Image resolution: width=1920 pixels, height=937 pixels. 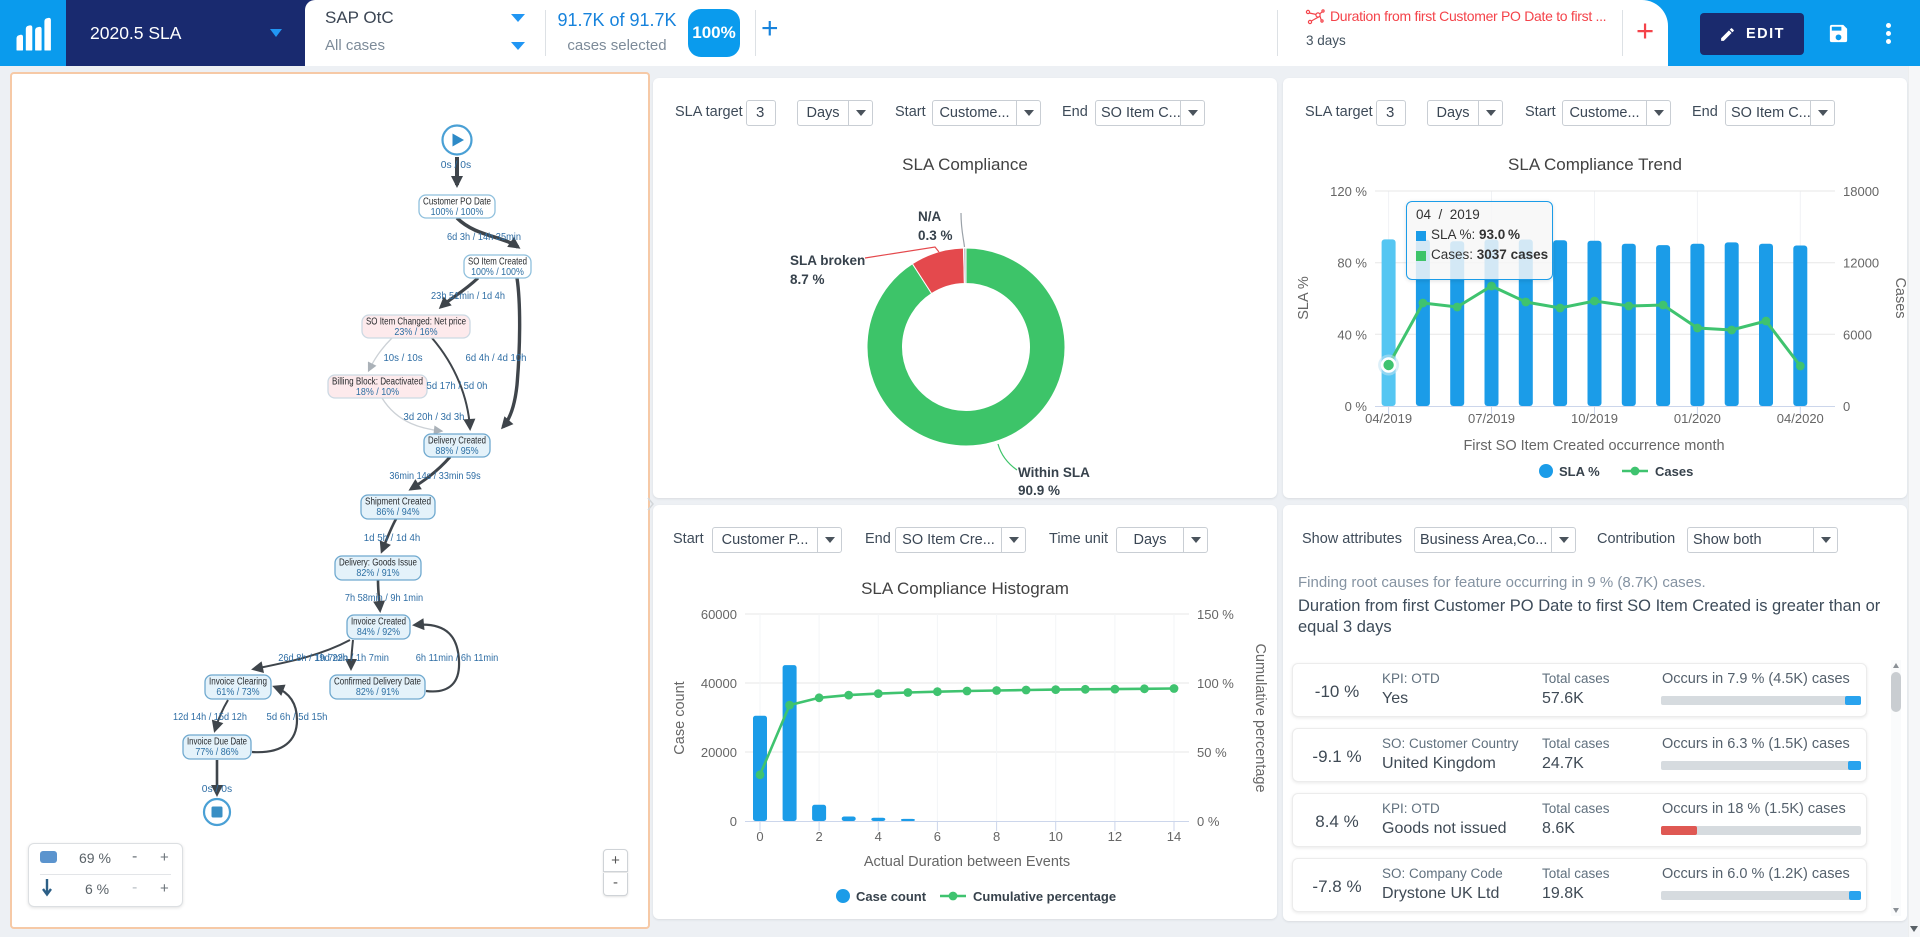 What do you see at coordinates (237, 692) in the screenshot?
I see `svg-text: 61% / 73%` at bounding box center [237, 692].